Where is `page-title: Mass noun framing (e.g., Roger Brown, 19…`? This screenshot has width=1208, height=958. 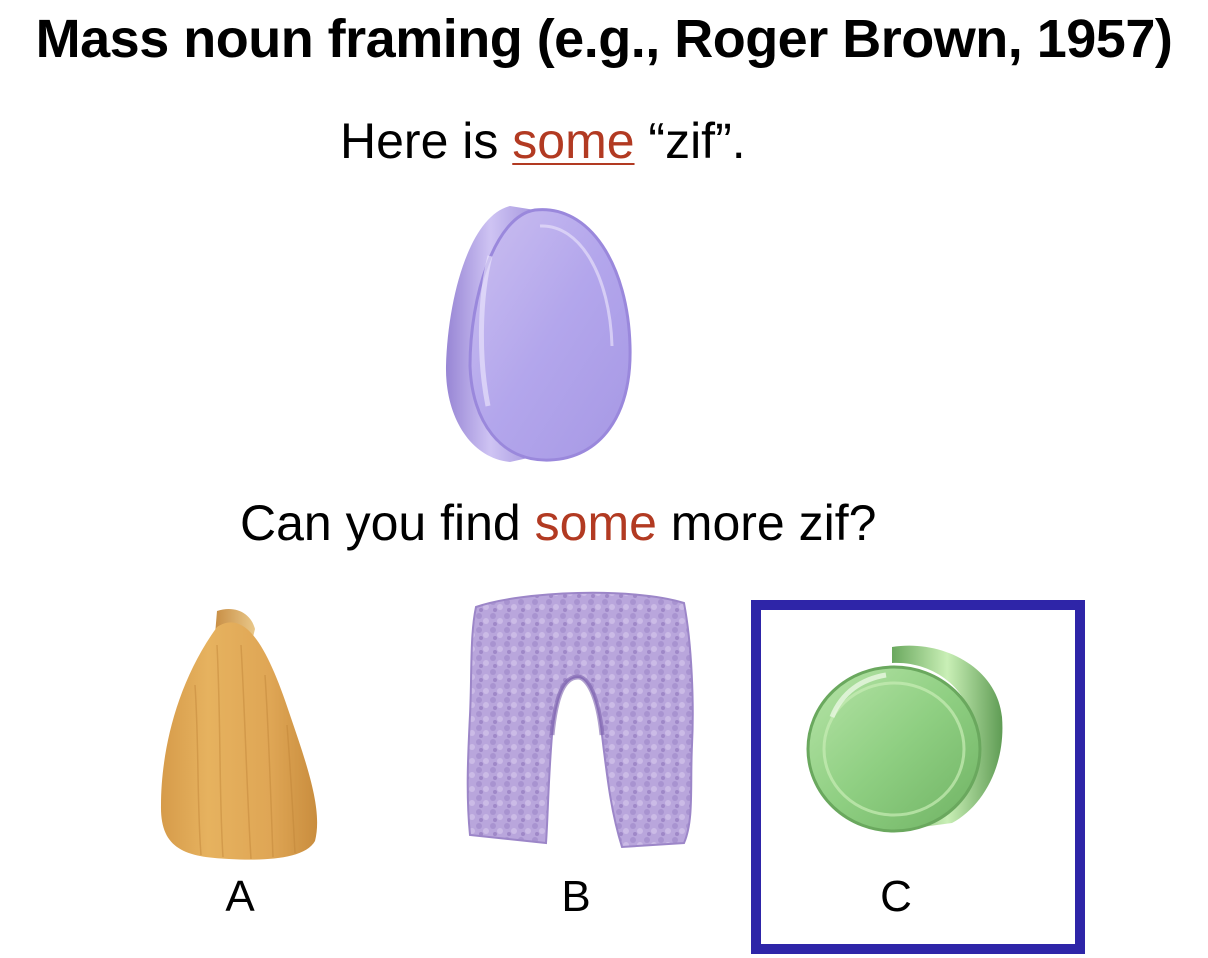
page-title: Mass noun framing (e.g., Roger Brown, 19… is located at coordinates (604, 39).